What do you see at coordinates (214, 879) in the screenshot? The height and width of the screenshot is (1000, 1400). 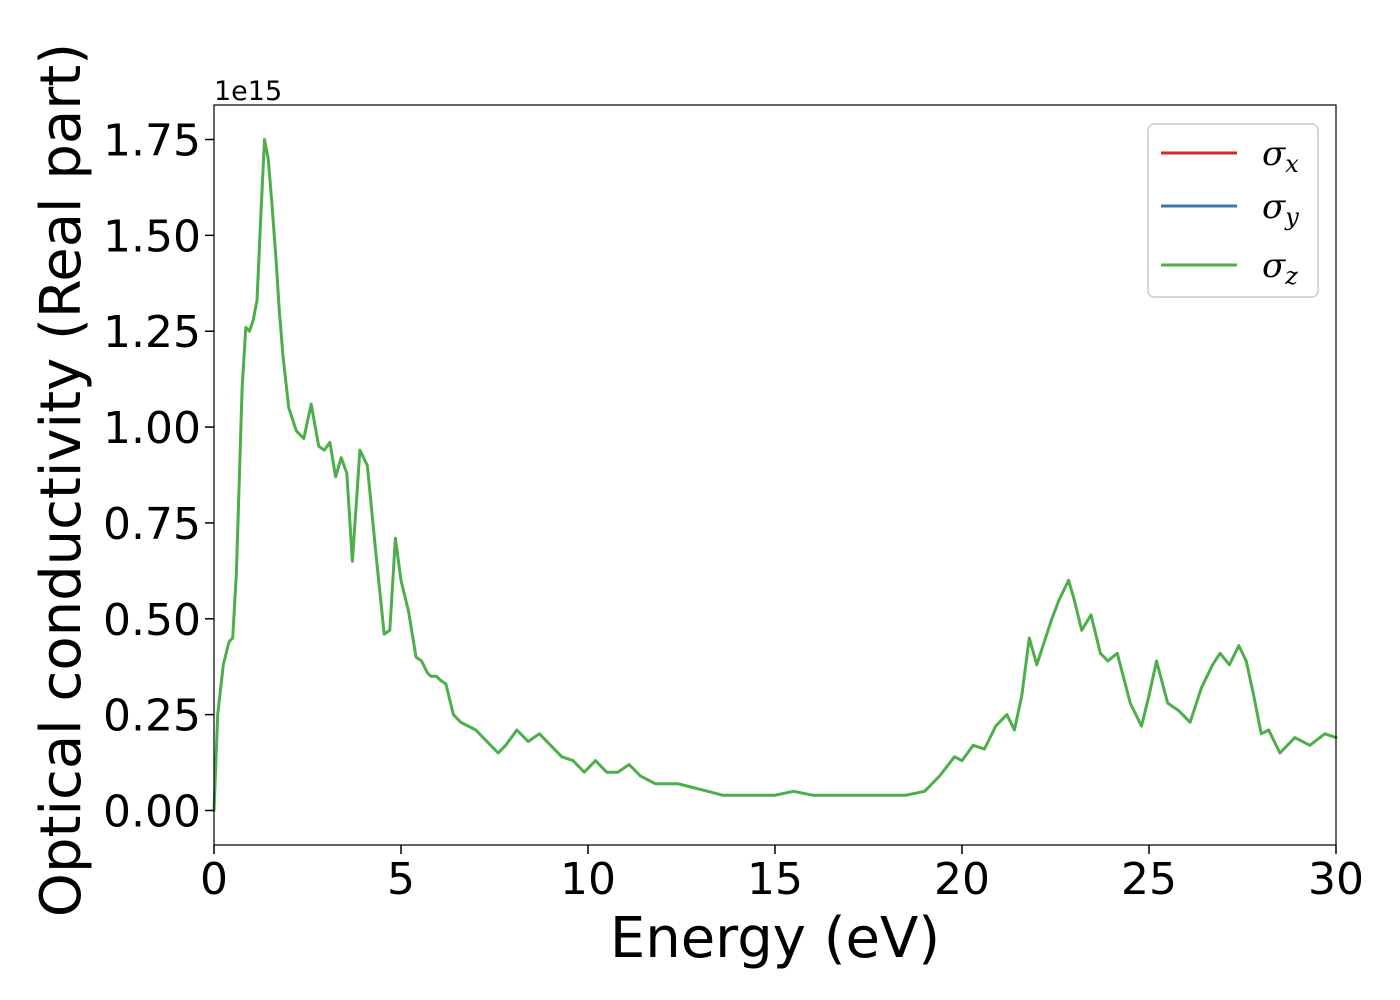 I see `x-tick-label: 0` at bounding box center [214, 879].